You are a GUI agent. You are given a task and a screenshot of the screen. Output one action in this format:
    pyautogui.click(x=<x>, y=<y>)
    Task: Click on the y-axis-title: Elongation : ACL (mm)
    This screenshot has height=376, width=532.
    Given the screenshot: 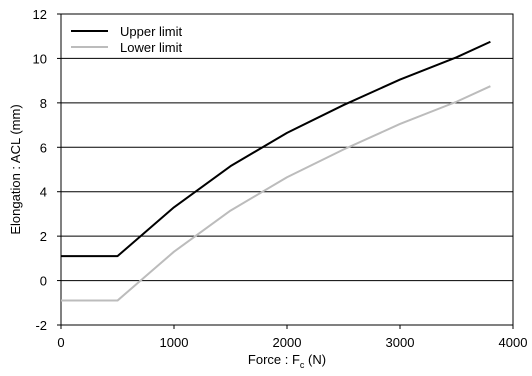 What is the action you would take?
    pyautogui.click(x=15, y=169)
    